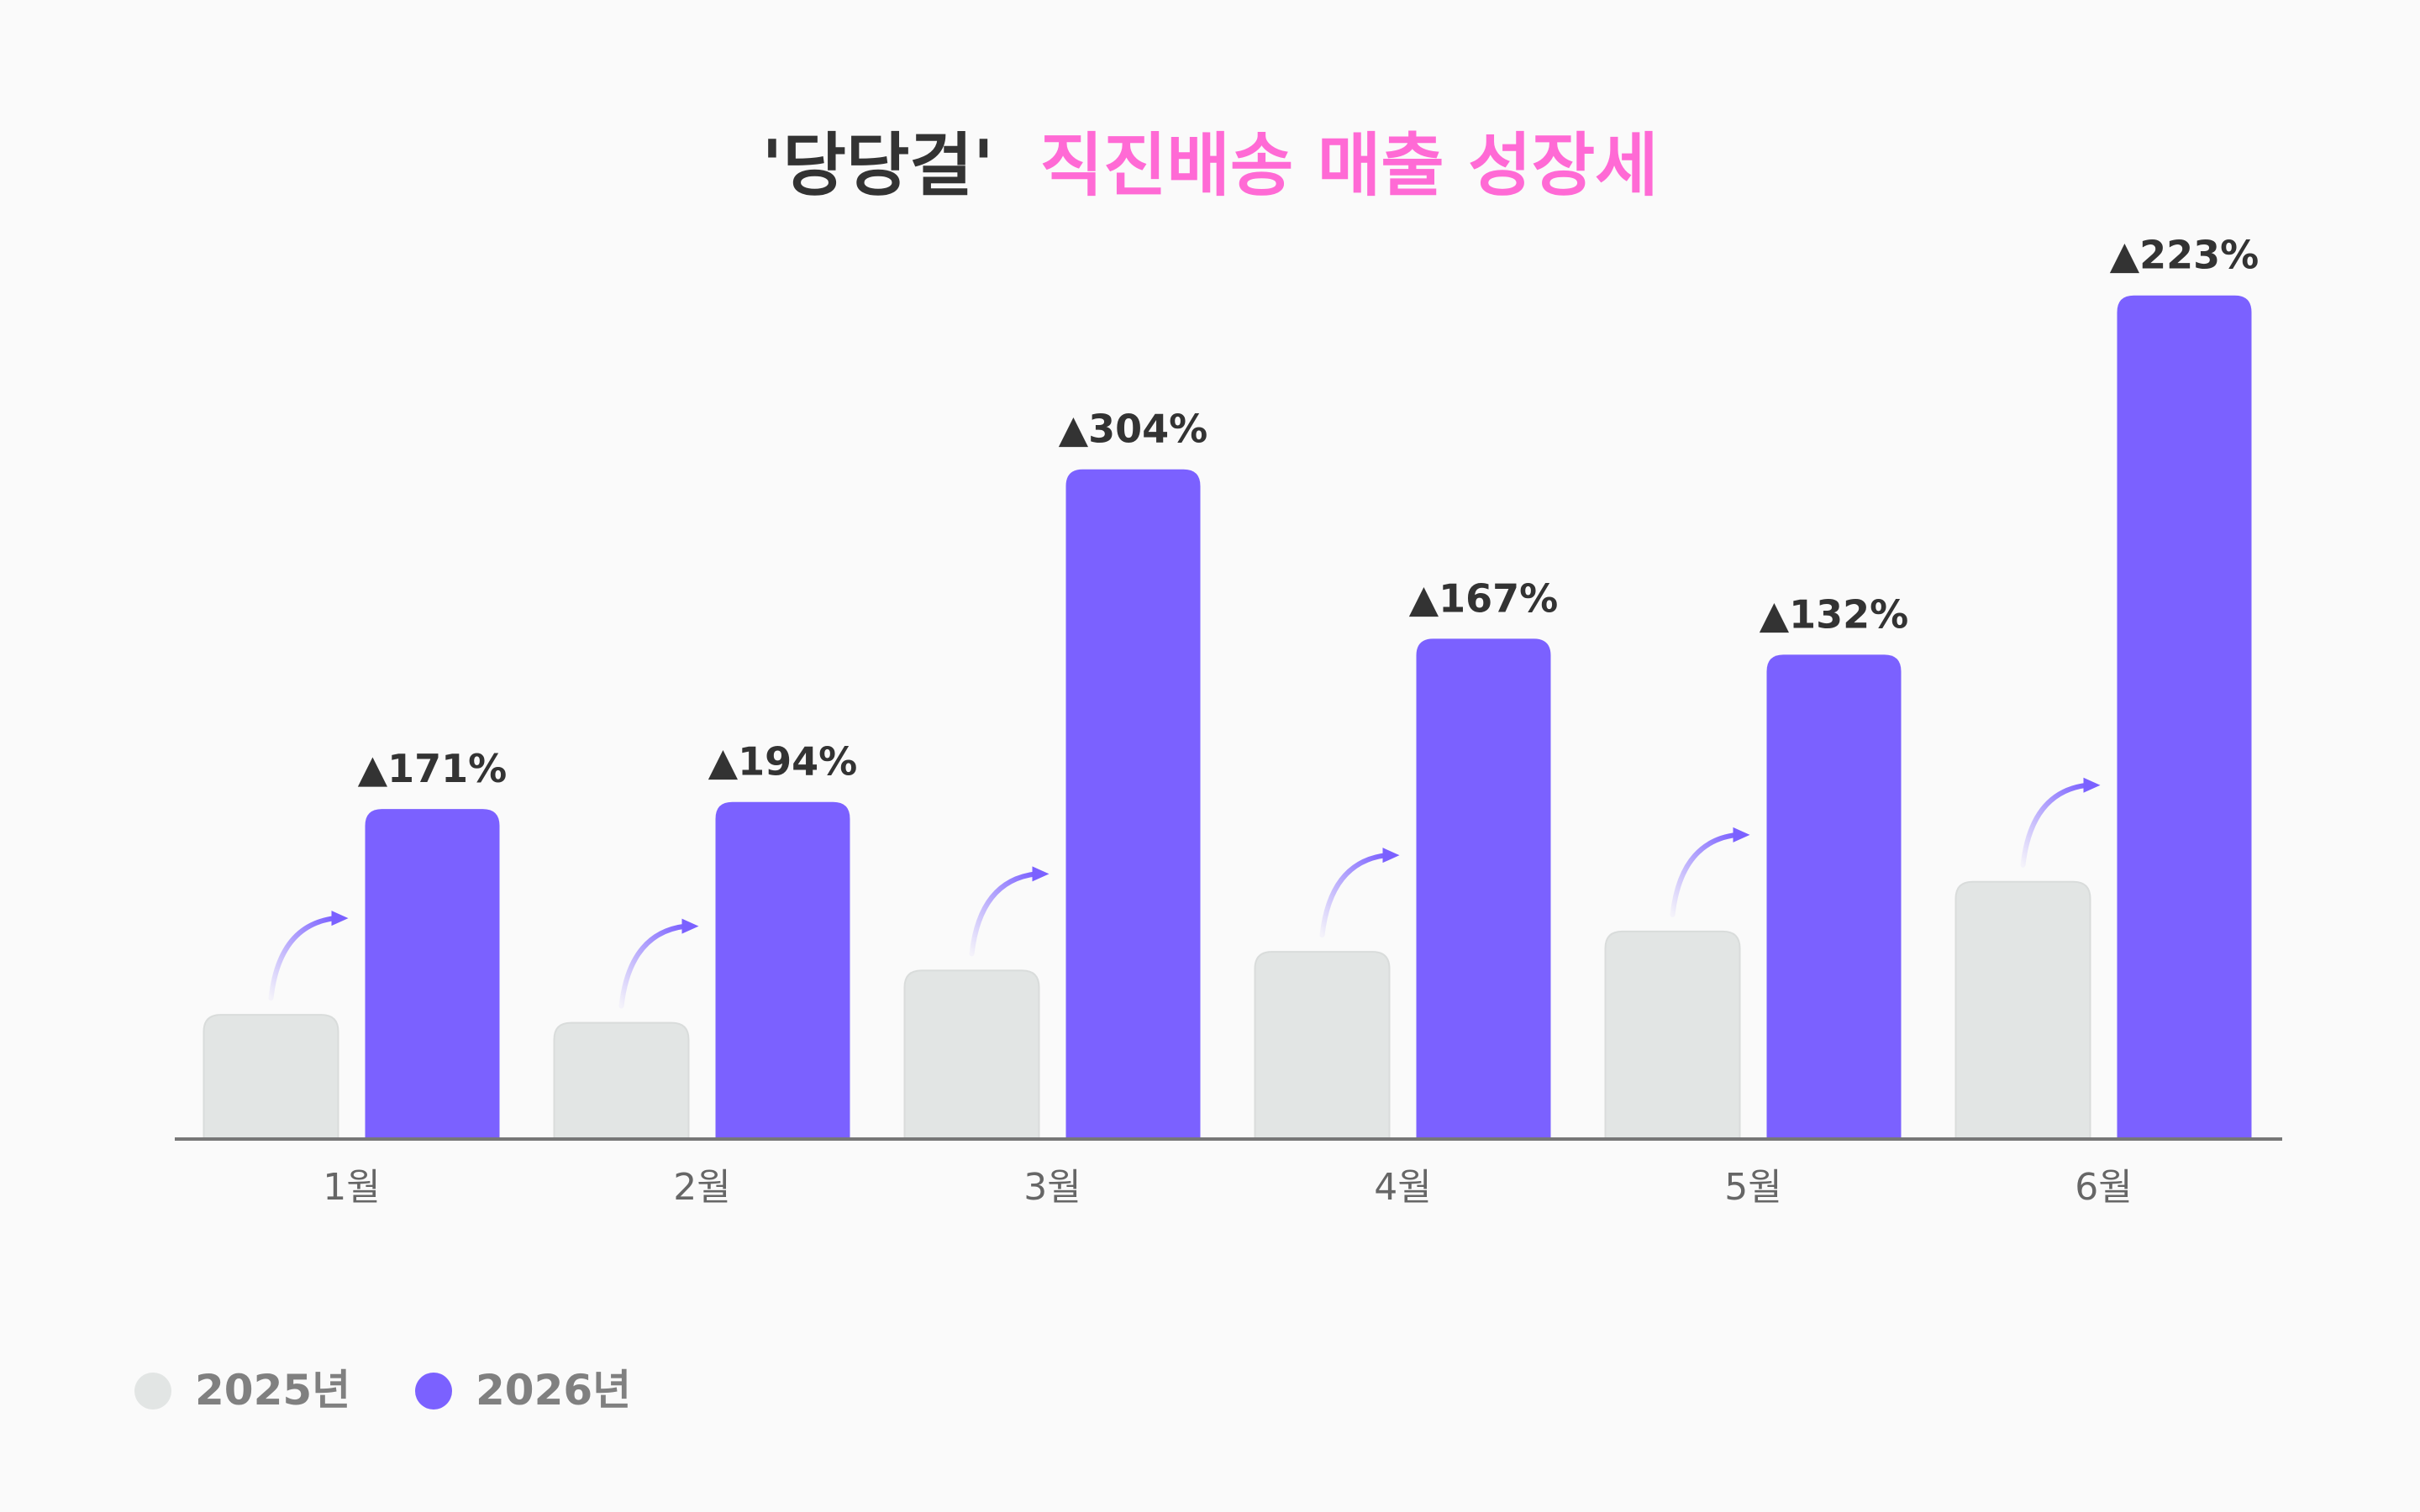  Describe the element at coordinates (1134, 429) in the screenshot. I see `growth-label-3: ▲304%` at that location.